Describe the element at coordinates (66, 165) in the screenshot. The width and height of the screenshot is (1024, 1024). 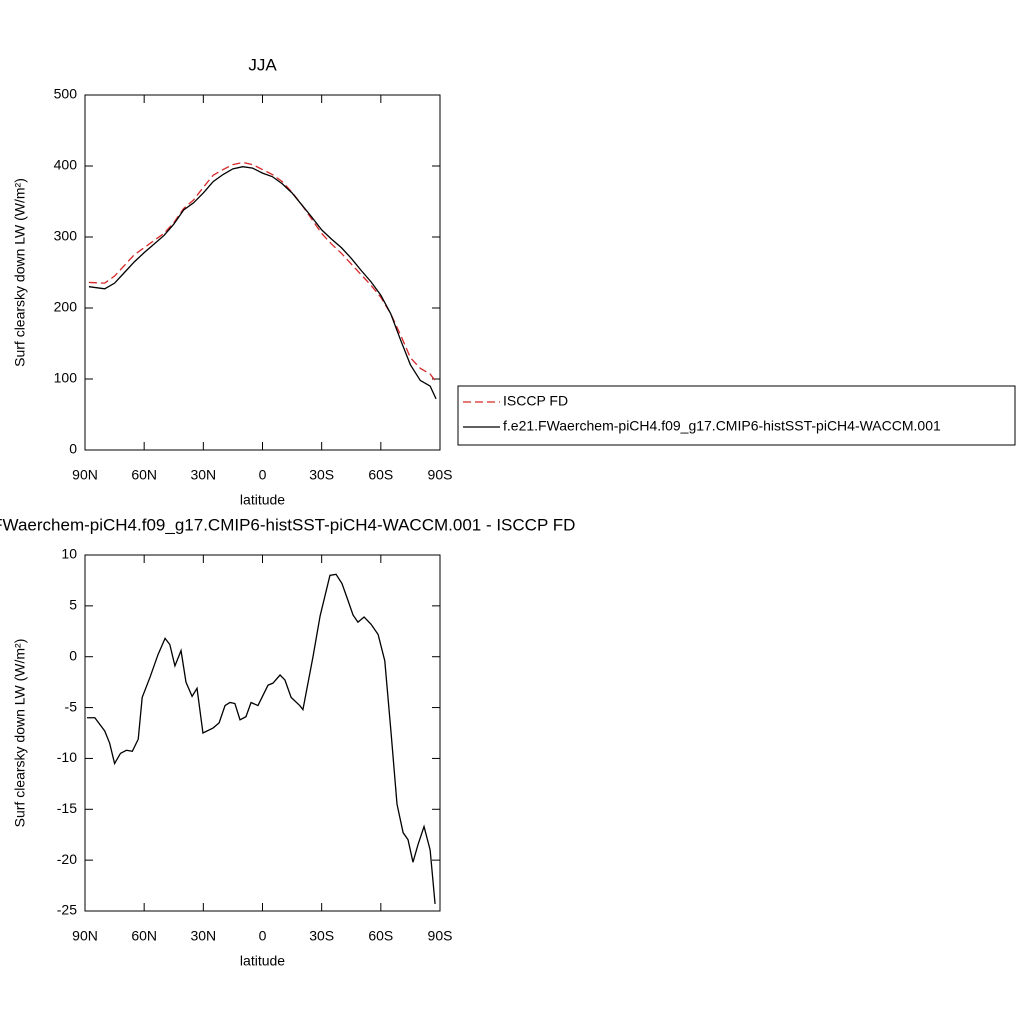
I see `y-tick-label: 400` at that location.